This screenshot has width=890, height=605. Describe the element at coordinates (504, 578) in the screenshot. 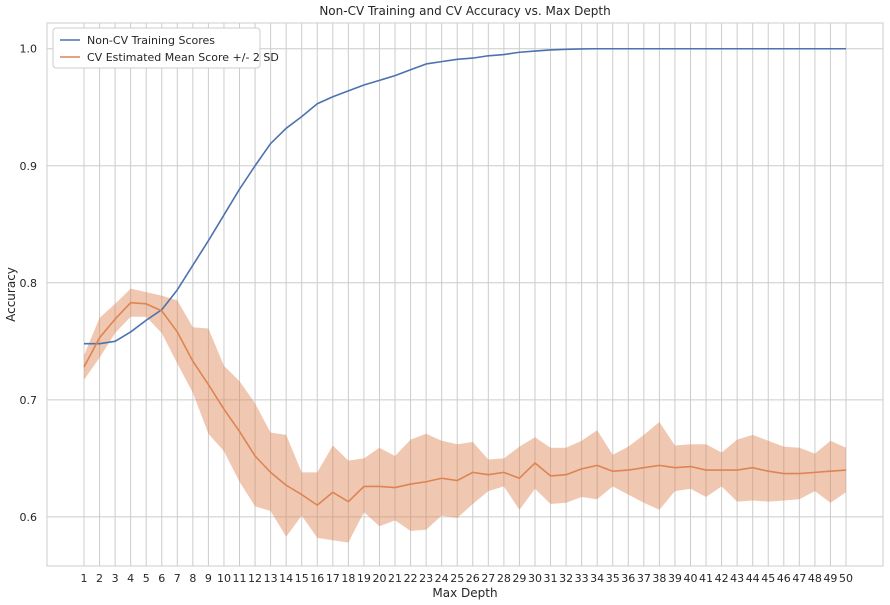

I see `x-tick-label: 28` at that location.